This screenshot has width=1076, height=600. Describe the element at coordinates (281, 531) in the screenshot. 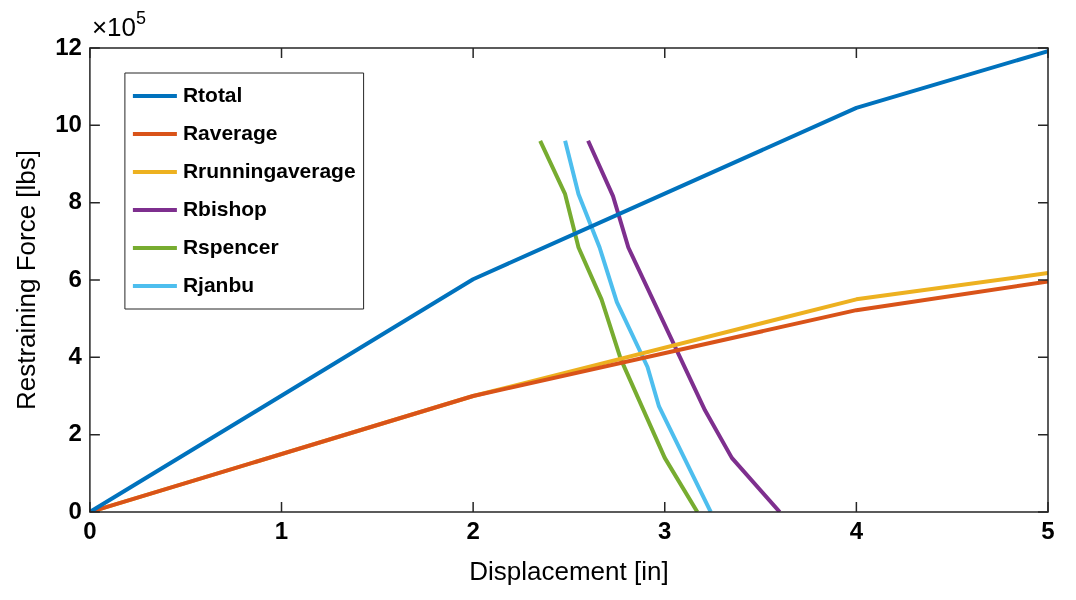

I see `x-tick-label: 1` at that location.